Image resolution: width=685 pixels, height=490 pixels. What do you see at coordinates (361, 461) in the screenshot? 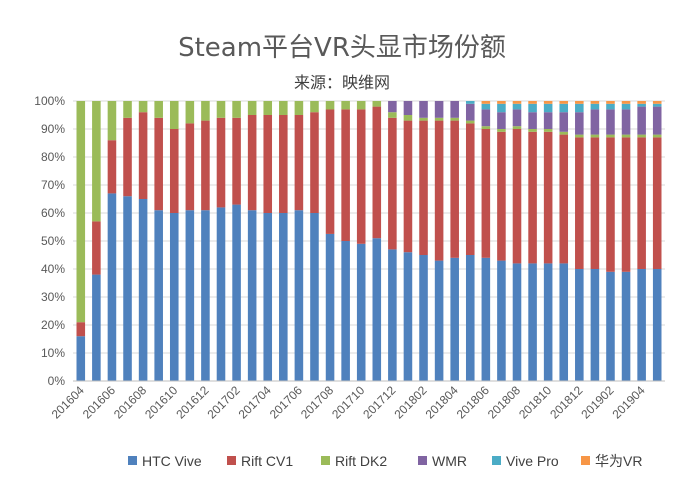
I see `legend-label: Rift DK2` at bounding box center [361, 461].